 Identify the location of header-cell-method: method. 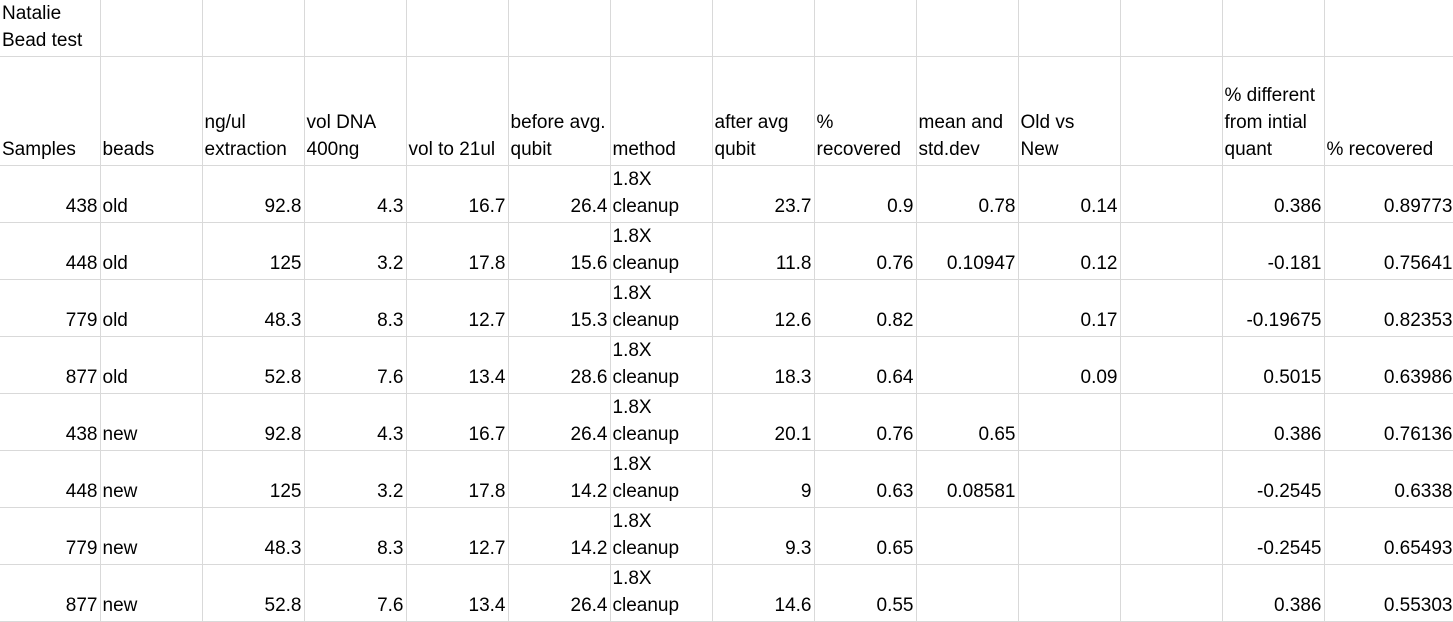
(661, 111).